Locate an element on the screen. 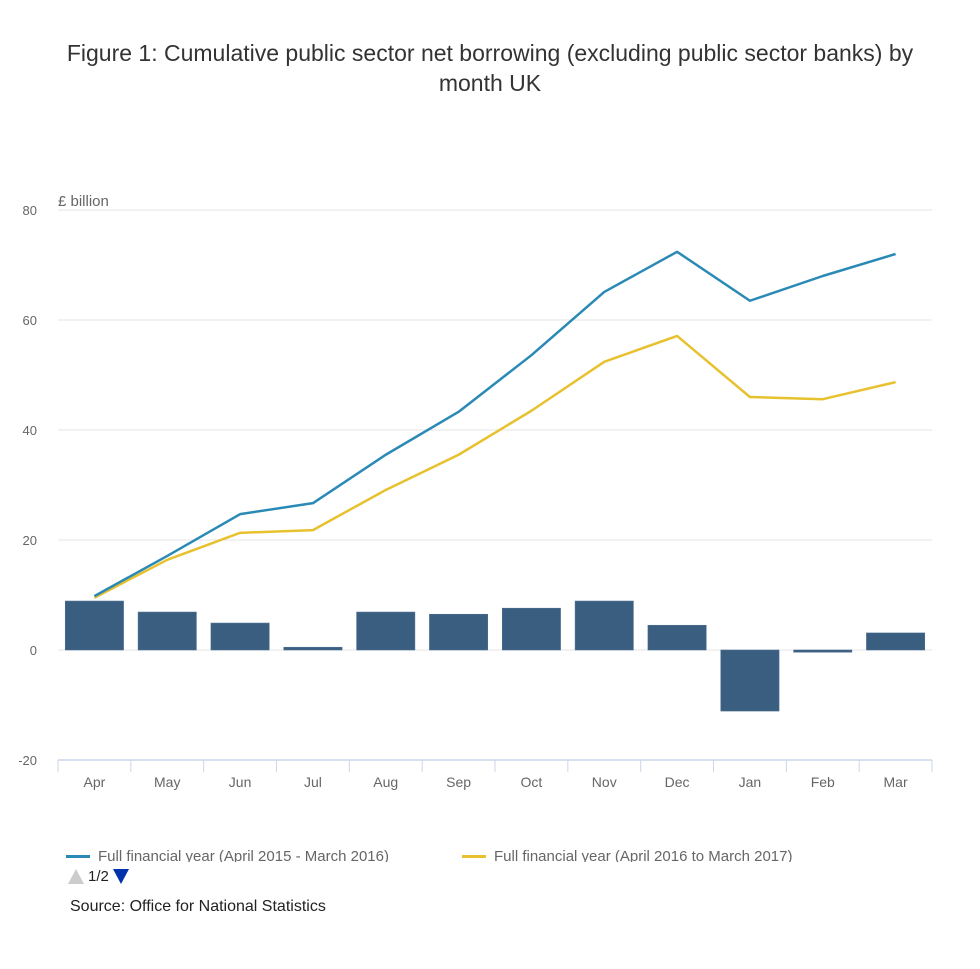  bar-apr is located at coordinates (94, 625).